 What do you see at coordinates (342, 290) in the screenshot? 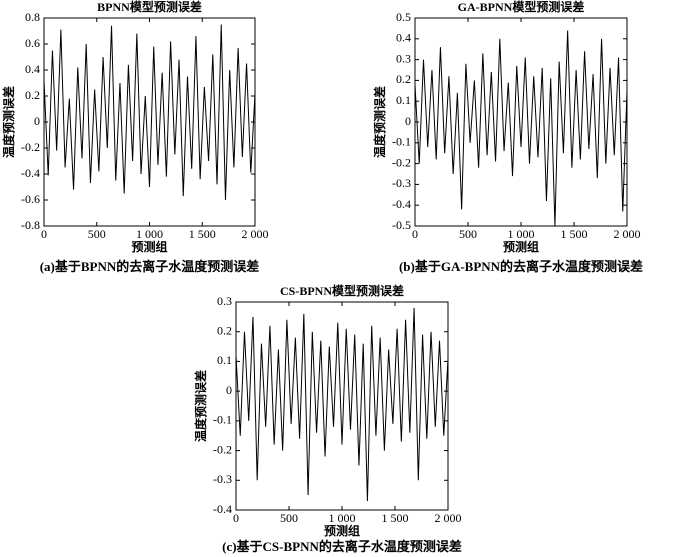
I see `chart-title: CS-BPNN模型预测误差` at bounding box center [342, 290].